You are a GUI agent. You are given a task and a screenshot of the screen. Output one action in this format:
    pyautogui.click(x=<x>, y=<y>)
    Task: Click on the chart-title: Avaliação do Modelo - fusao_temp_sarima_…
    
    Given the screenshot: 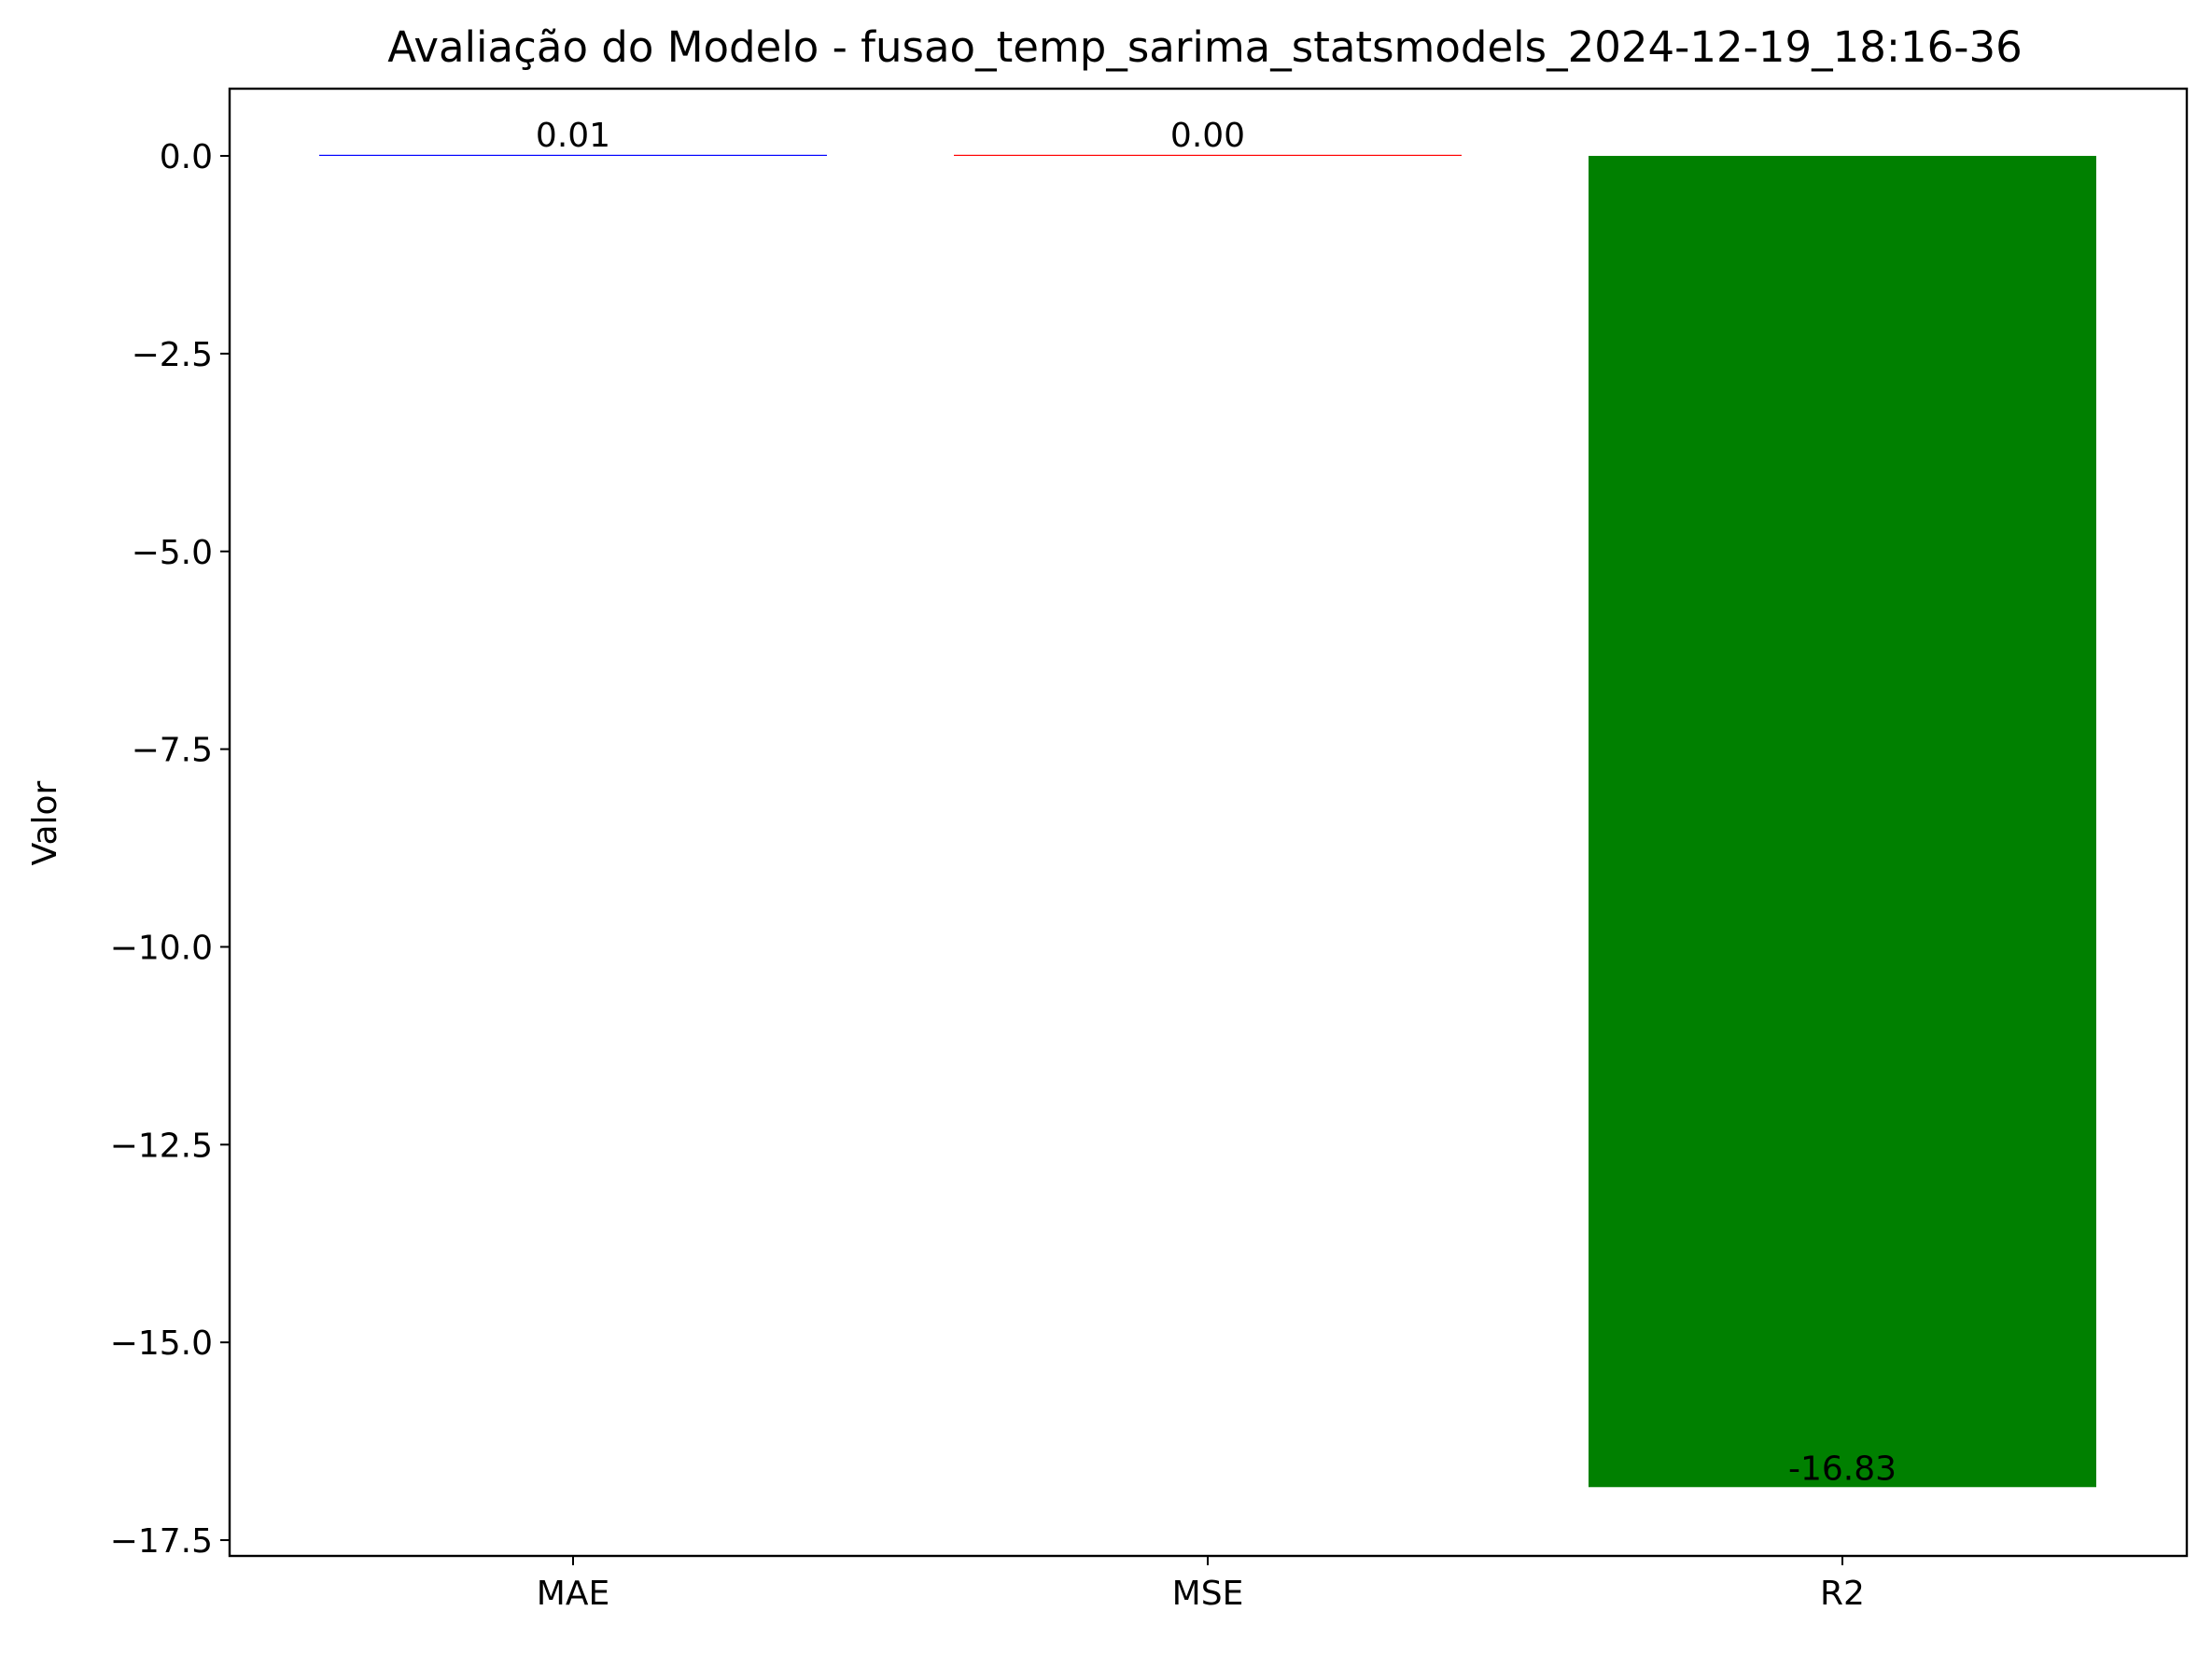 What is the action you would take?
    pyautogui.click(x=1205, y=47)
    